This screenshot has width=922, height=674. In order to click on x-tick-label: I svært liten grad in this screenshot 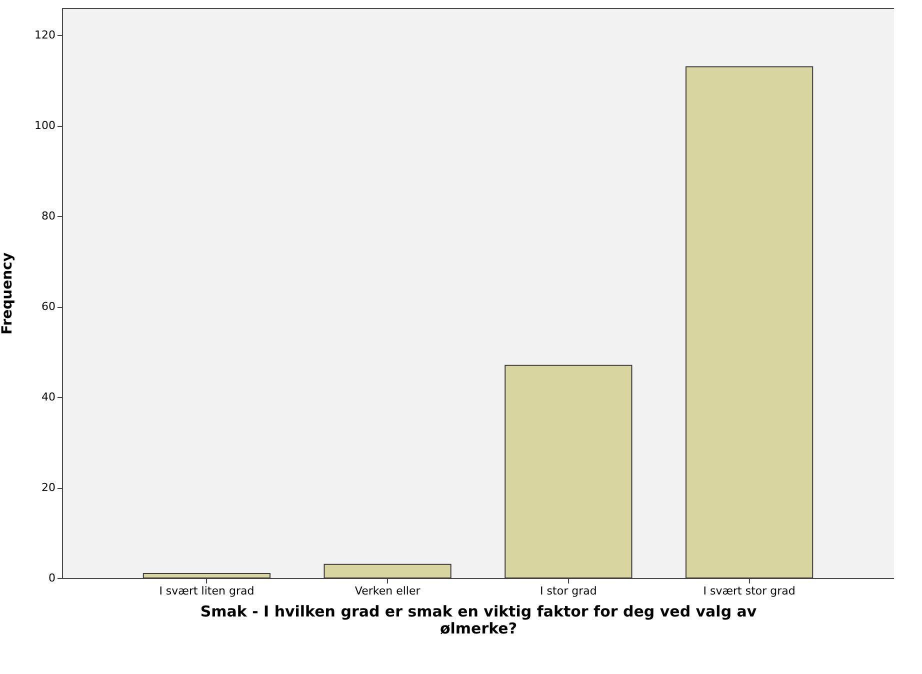, I will do `click(206, 591)`.